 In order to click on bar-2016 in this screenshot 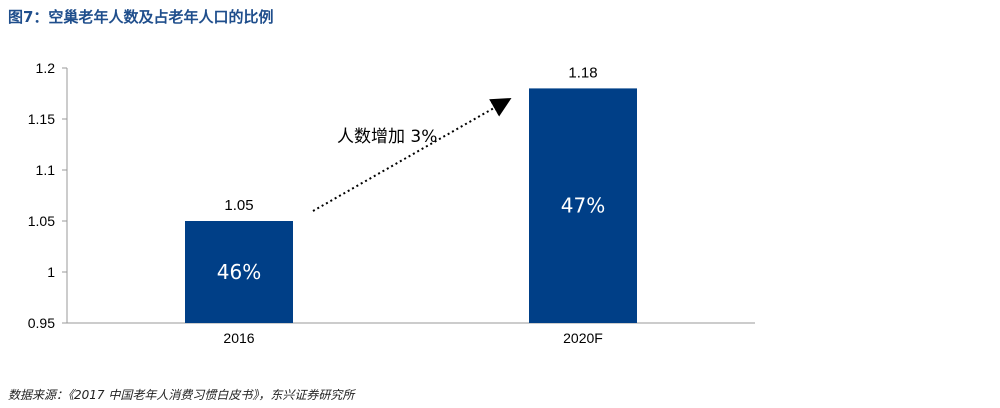, I will do `click(239, 272)`.